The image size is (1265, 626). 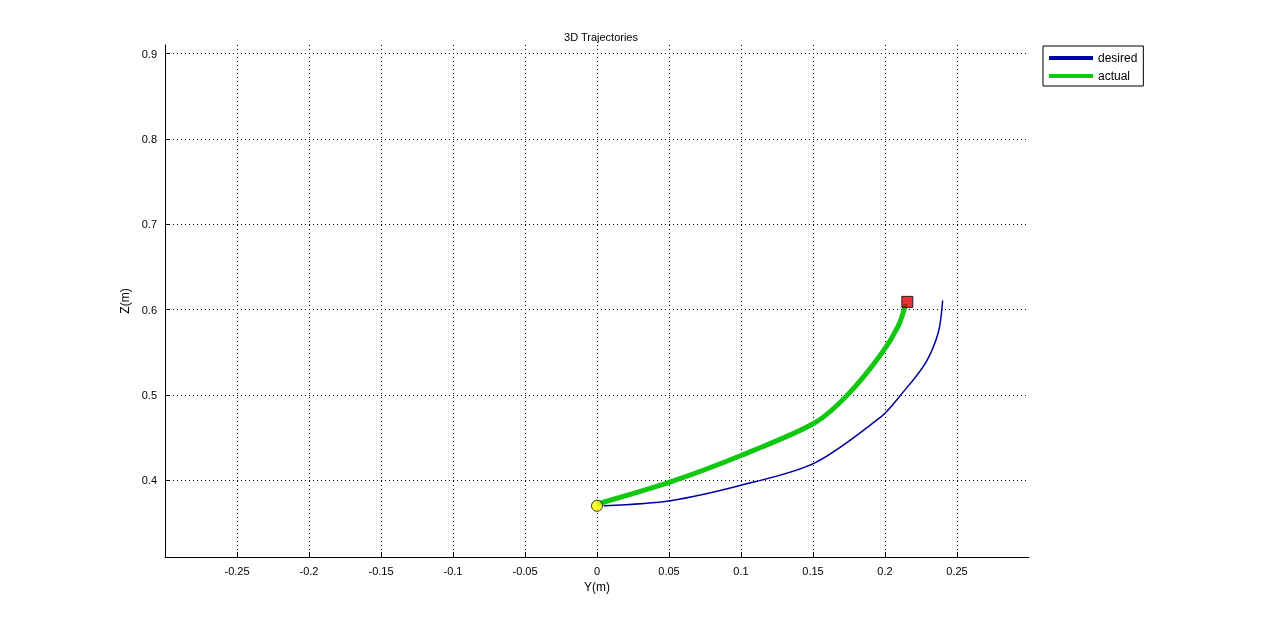 I want to click on x-tick-label: 0.2, so click(x=885, y=570).